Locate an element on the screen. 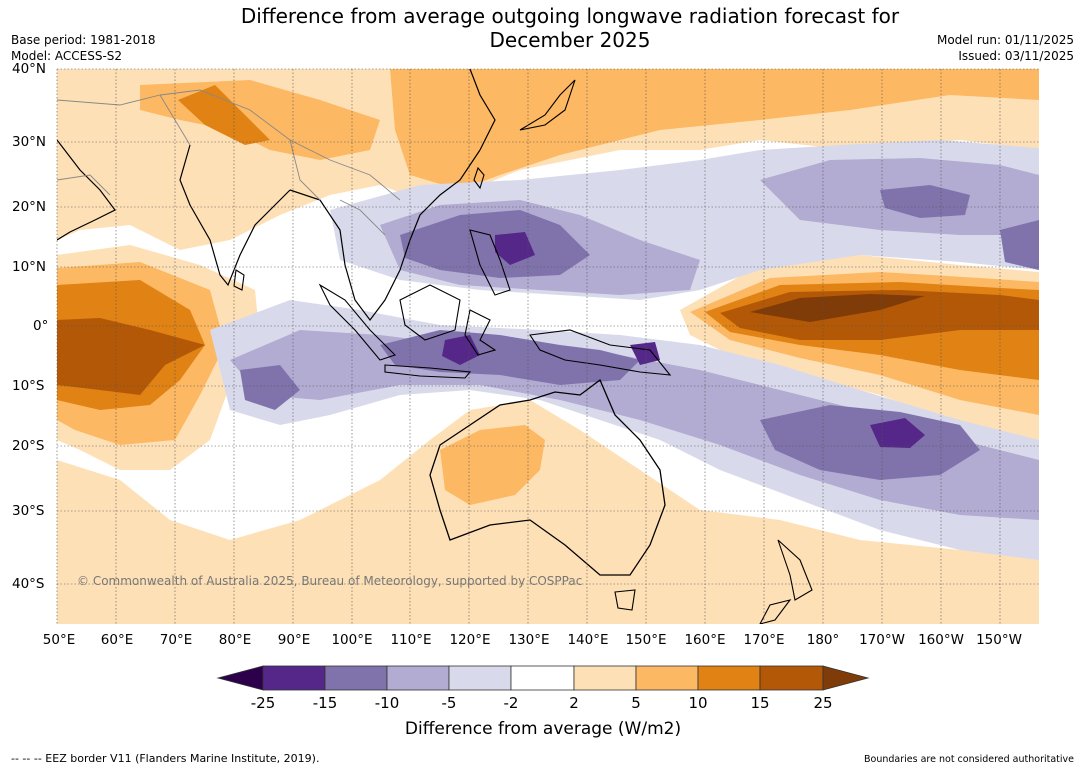  lon-label: 50°E is located at coordinates (59, 640).